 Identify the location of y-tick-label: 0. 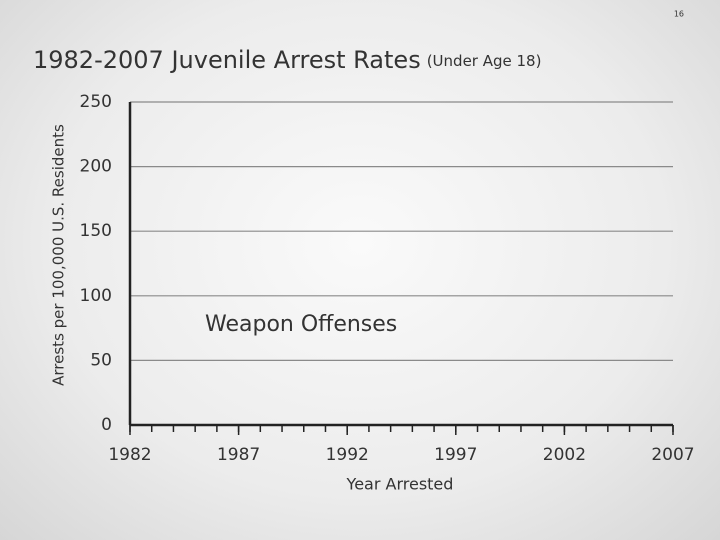
(106, 425).